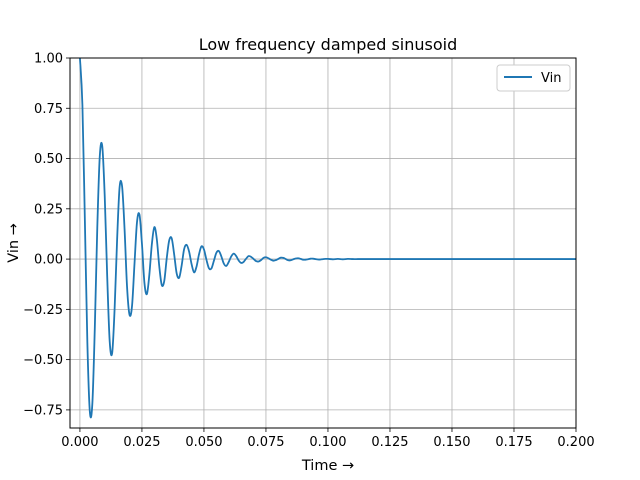  Describe the element at coordinates (48, 159) in the screenshot. I see `y-tick-label: 0.50` at that location.